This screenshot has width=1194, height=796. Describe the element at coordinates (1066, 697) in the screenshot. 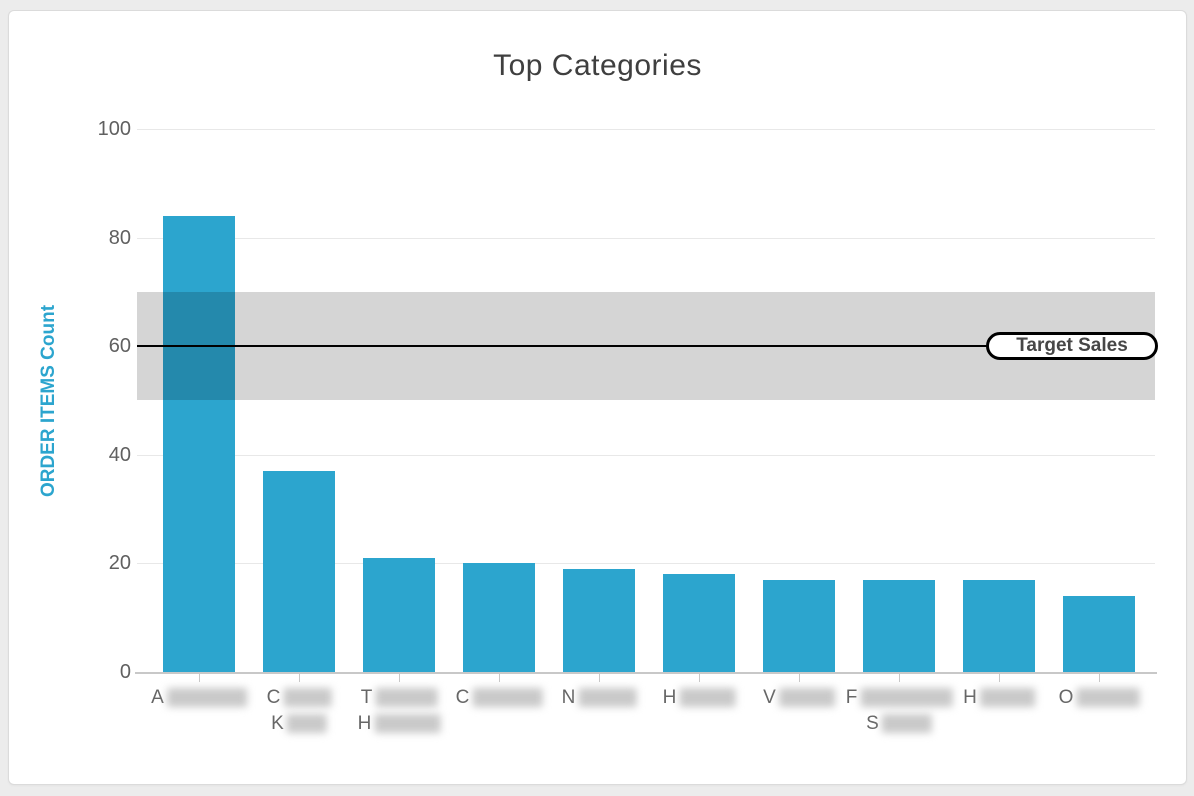

I see `x-axis-label-visible-text: O` at that location.